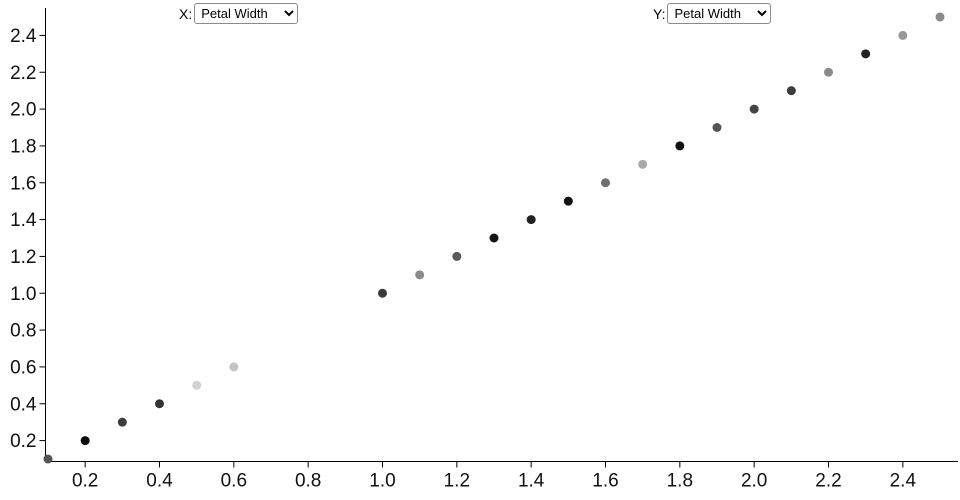 This screenshot has height=500, width=960. I want to click on y-tick-label: 1.0, so click(23, 294).